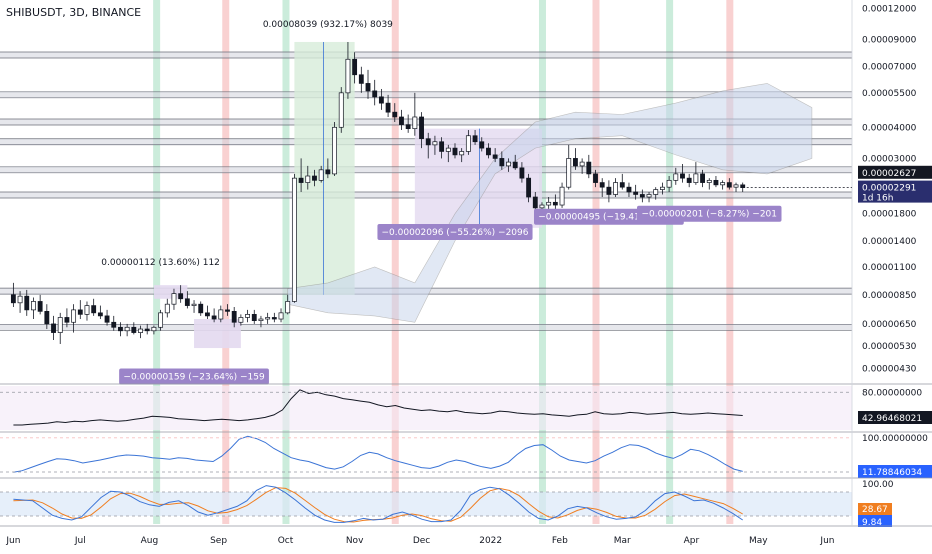  What do you see at coordinates (889, 159) in the screenshot?
I see `price-axis-tick: 0.00003000` at bounding box center [889, 159].